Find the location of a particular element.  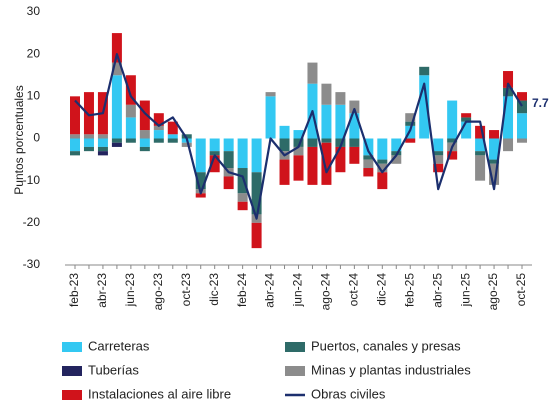

x-tick-label: dic-23 is located at coordinates (214, 289).